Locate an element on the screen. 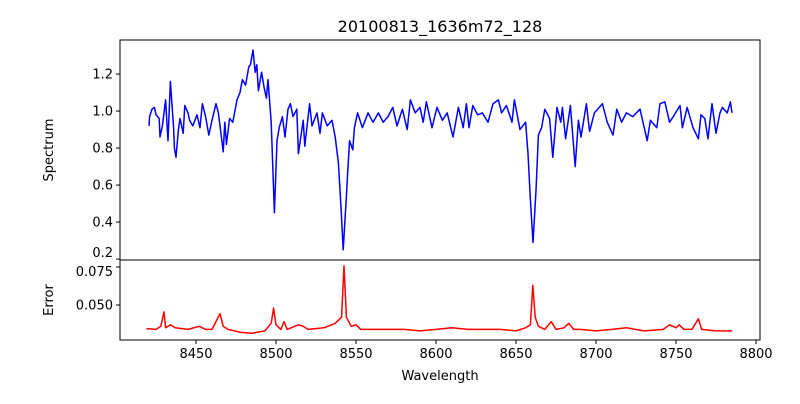  y-tick-label: 0.050 is located at coordinates (94, 306).